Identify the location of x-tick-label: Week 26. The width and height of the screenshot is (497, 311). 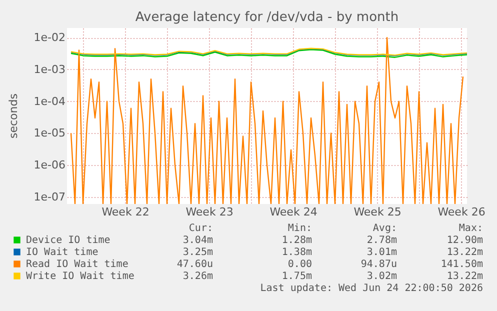
(462, 212).